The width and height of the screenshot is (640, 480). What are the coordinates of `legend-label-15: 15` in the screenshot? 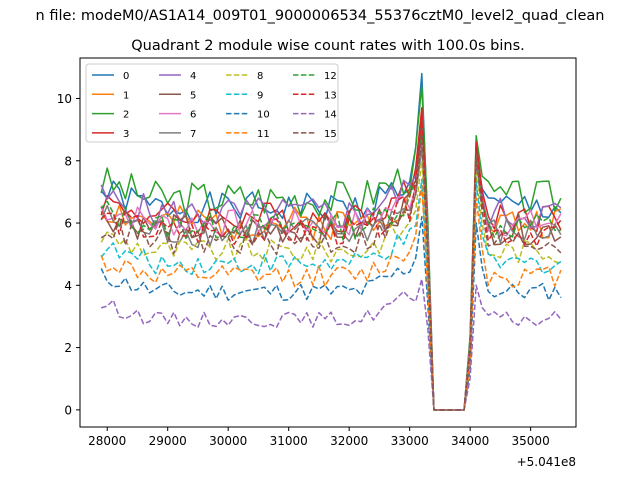 It's located at (330, 134).